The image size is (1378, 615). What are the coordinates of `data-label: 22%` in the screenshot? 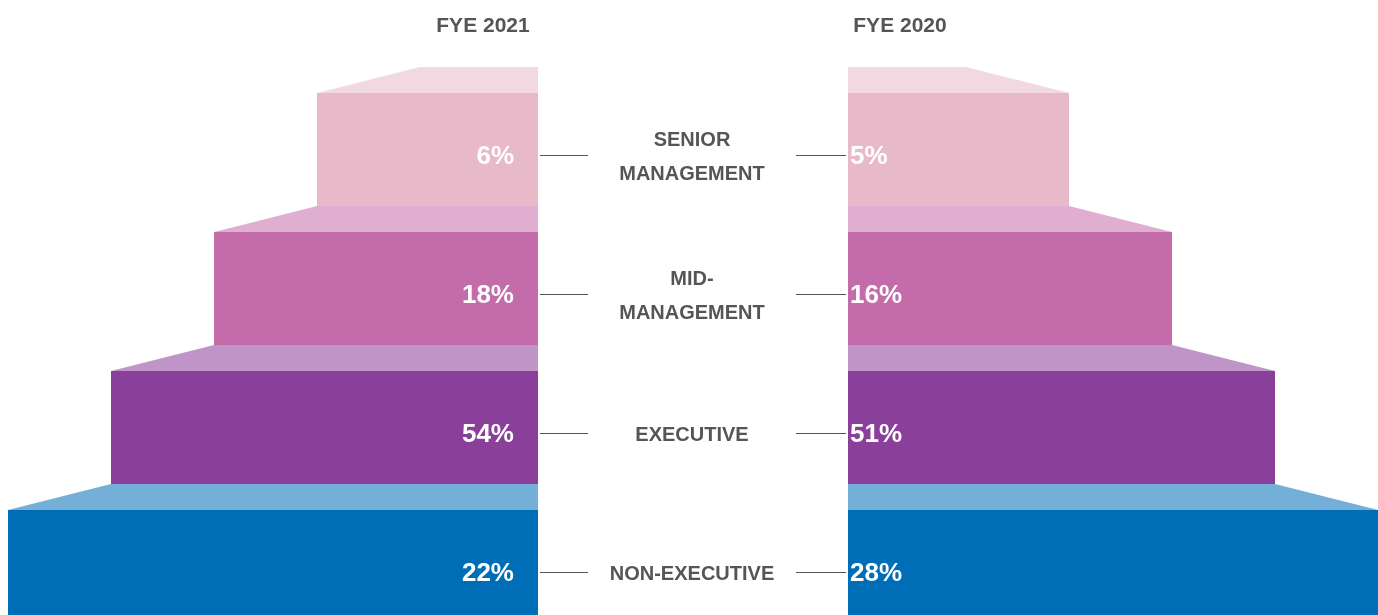 It's located at (487, 571).